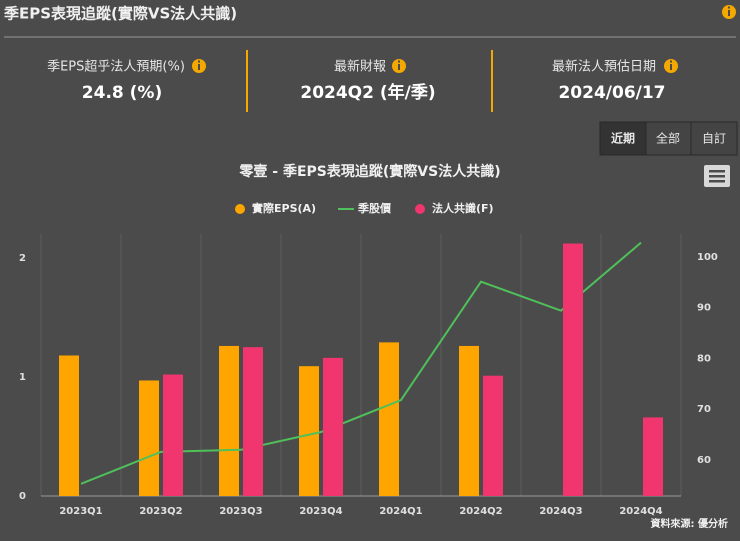 The height and width of the screenshot is (541, 740). I want to click on x-tick-label: 2023Q2, so click(160, 511).